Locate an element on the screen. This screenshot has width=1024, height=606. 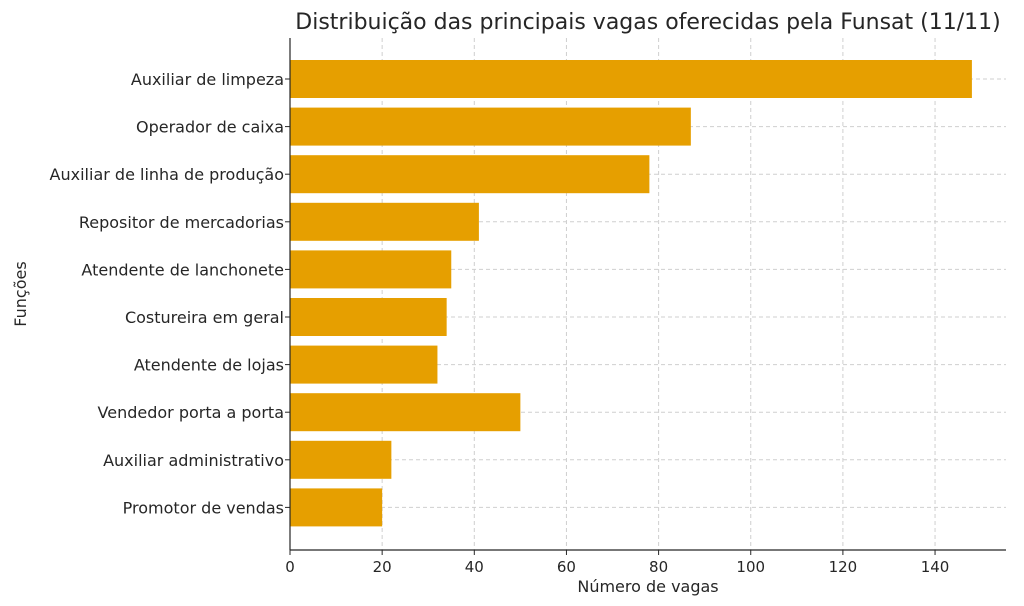
y-tick-label: Atendente de lojas is located at coordinates (209, 365).